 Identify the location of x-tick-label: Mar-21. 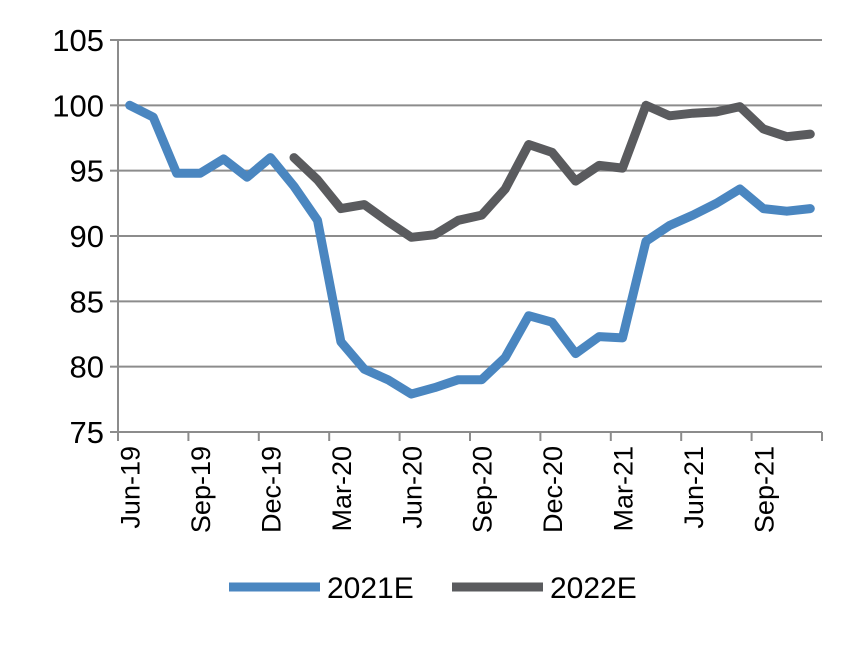
(624, 489).